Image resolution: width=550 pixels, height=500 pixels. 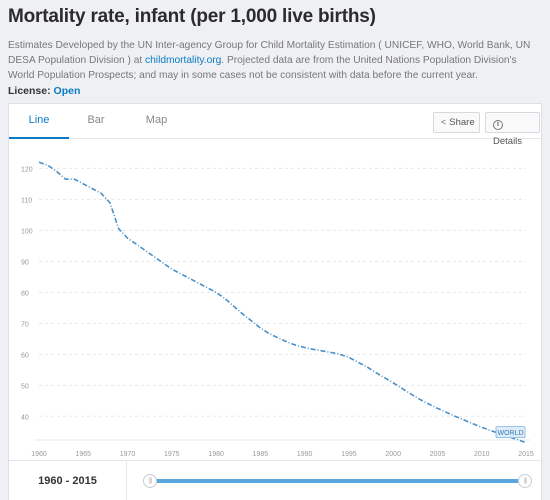 What do you see at coordinates (67, 91) in the screenshot?
I see `license-link: Open` at bounding box center [67, 91].